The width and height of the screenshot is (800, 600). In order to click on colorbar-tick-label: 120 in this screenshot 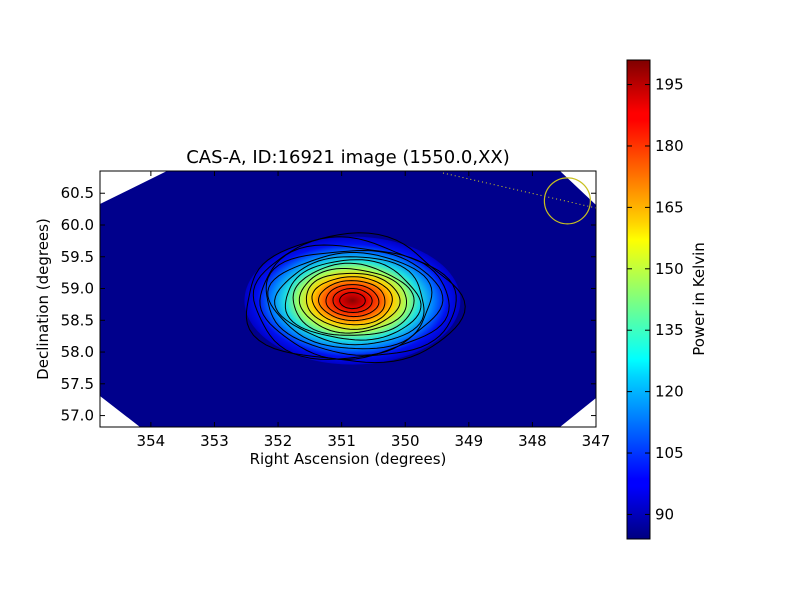, I will do `click(669, 392)`.